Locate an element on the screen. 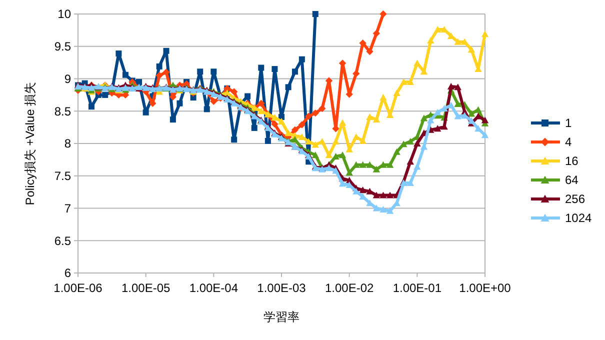  y-tick-label: 7 is located at coordinates (68, 208).